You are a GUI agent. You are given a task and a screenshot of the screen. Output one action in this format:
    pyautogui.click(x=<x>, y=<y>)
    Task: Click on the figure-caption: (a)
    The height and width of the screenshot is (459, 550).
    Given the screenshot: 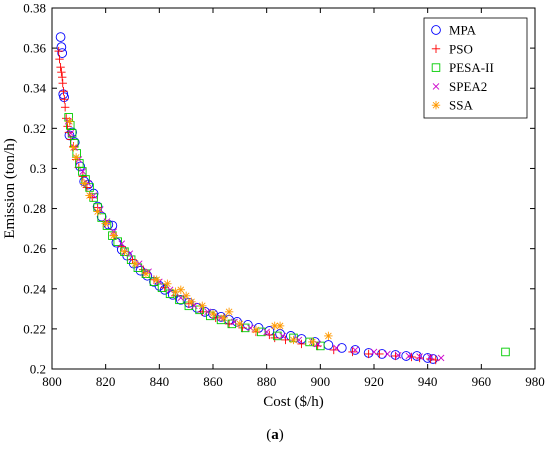 What is the action you would take?
    pyautogui.click(x=275, y=435)
    